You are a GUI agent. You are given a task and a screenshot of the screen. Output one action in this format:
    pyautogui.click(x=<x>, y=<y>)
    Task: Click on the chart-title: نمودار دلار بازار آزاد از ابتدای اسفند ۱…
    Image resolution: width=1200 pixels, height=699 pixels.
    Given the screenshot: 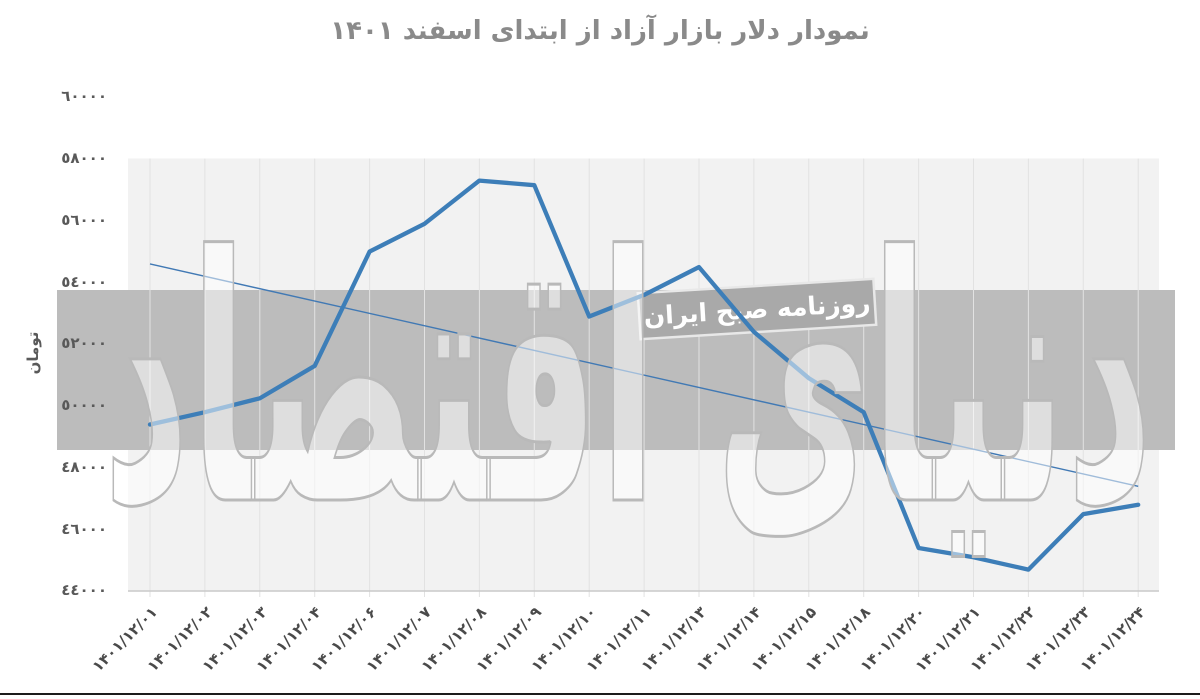 What is the action you would take?
    pyautogui.click(x=600, y=31)
    